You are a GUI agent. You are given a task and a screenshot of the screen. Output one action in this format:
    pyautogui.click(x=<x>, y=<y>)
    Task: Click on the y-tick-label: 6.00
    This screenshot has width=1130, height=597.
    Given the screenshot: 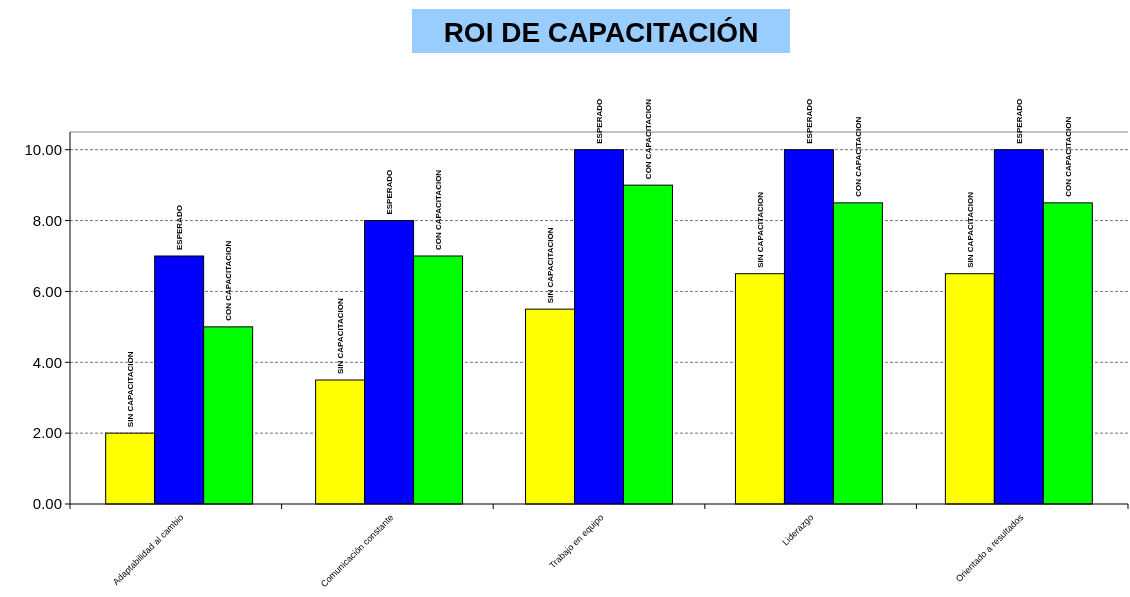 What is the action you would take?
    pyautogui.click(x=47, y=291)
    